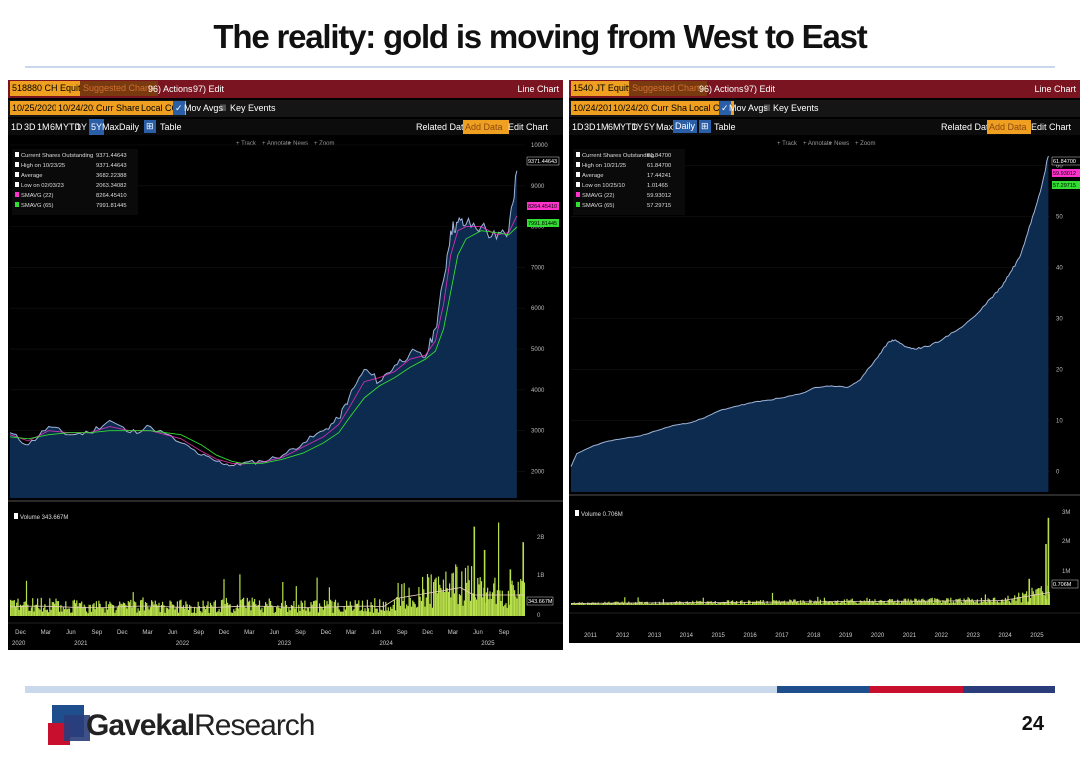 This screenshot has height=763, width=1080. What do you see at coordinates (685, 126) in the screenshot?
I see `right-frequency-select: Daily` at bounding box center [685, 126].